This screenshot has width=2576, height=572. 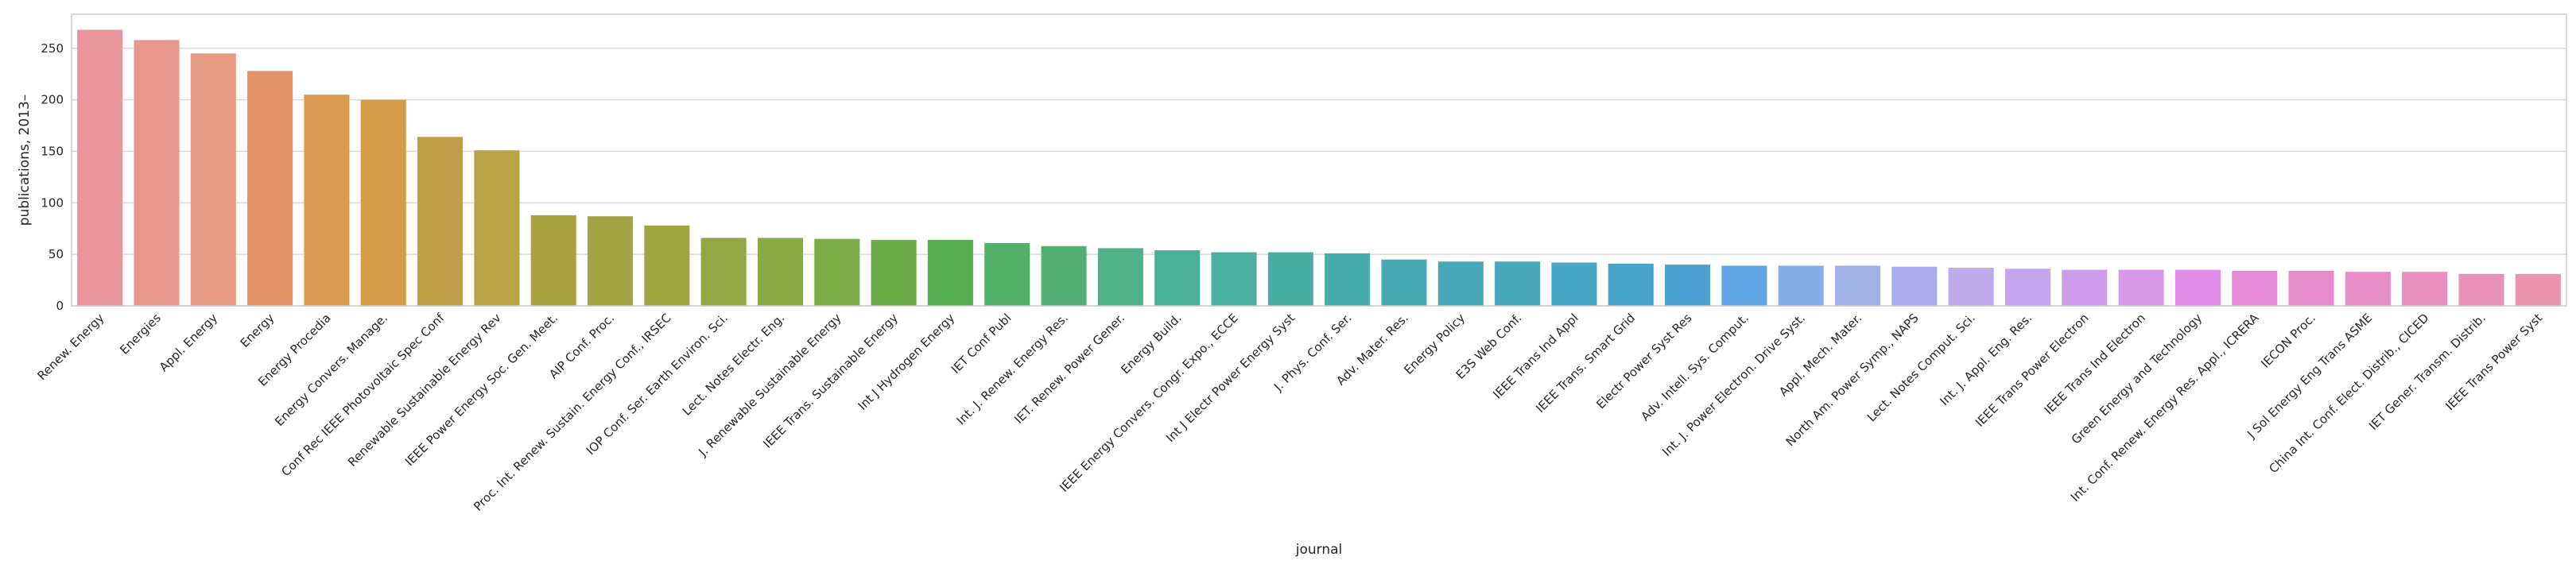 I want to click on x-tick-label: IECON Proc., so click(x=2288, y=341).